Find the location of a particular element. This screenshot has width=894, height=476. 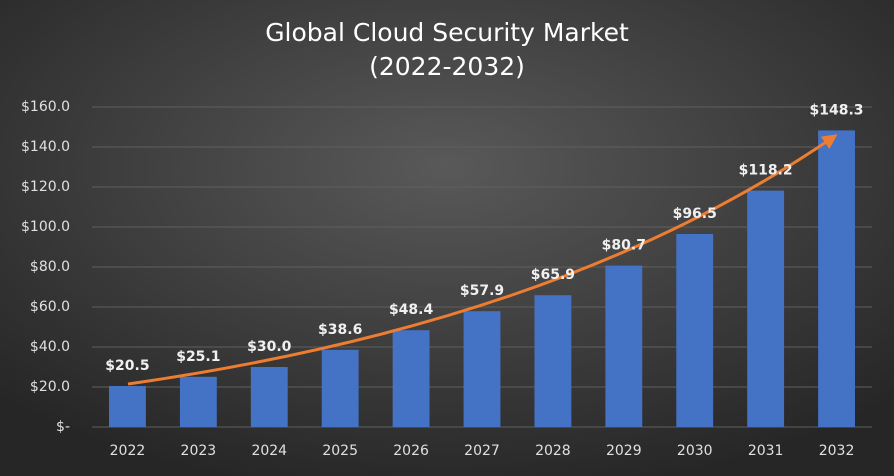

value-label: $20.5 is located at coordinates (127, 366).